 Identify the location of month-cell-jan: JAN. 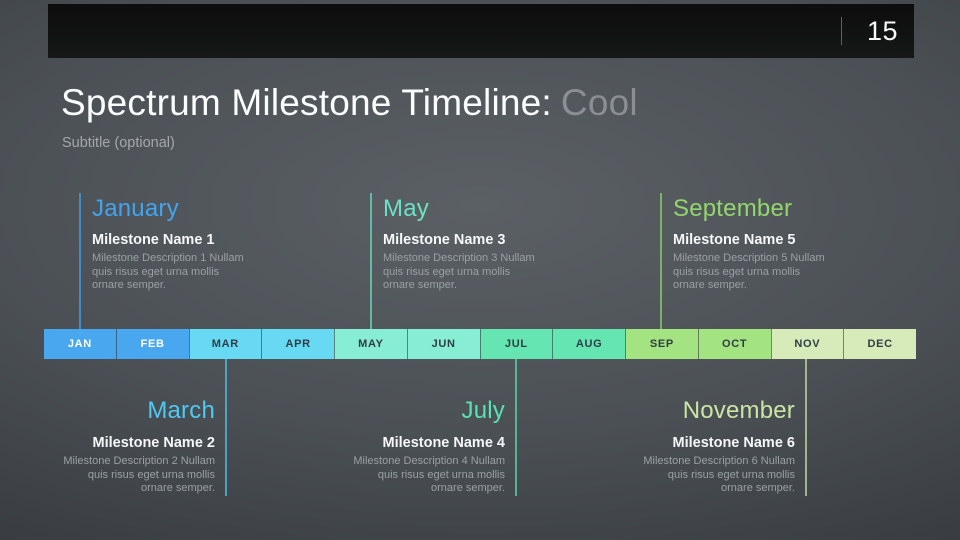
(80, 344).